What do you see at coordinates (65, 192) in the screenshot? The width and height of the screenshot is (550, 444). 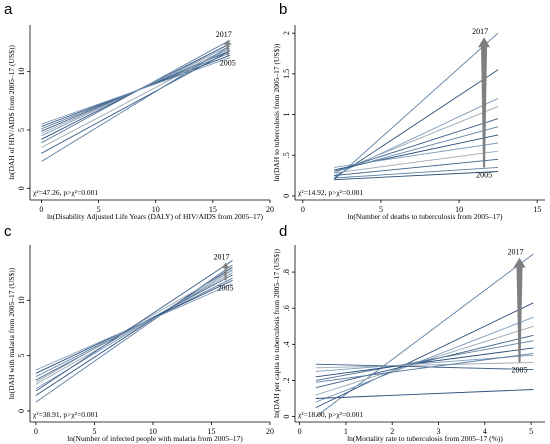 I see `chi-square-annotation: χ²=47.26, p>χ²=0.001` at bounding box center [65, 192].